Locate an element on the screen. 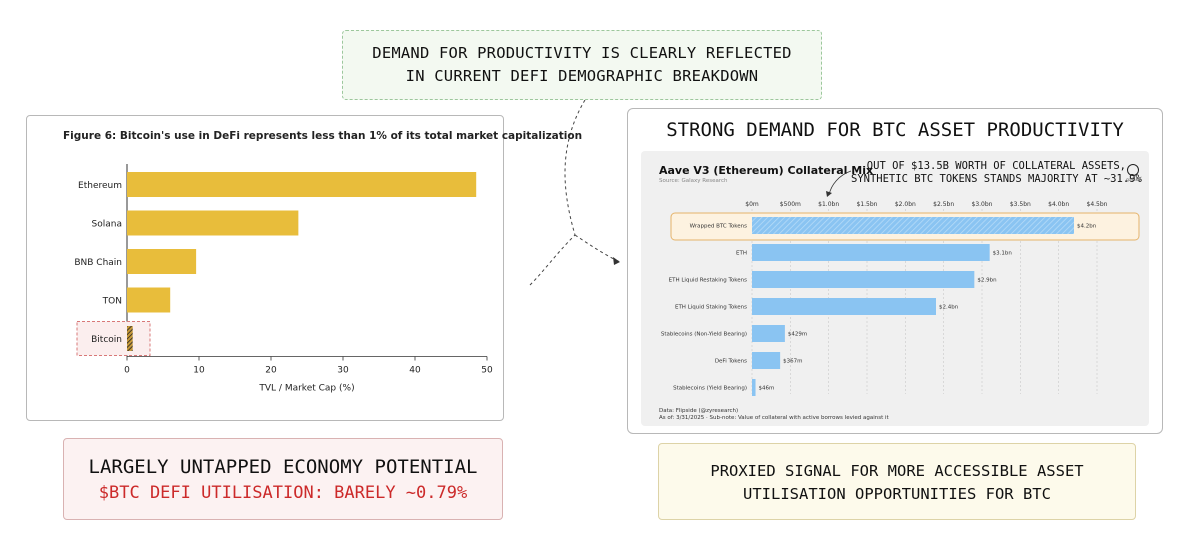 The image size is (1178, 544). right-category-label: ETH Liquid Staking Tokens is located at coordinates (711, 308).